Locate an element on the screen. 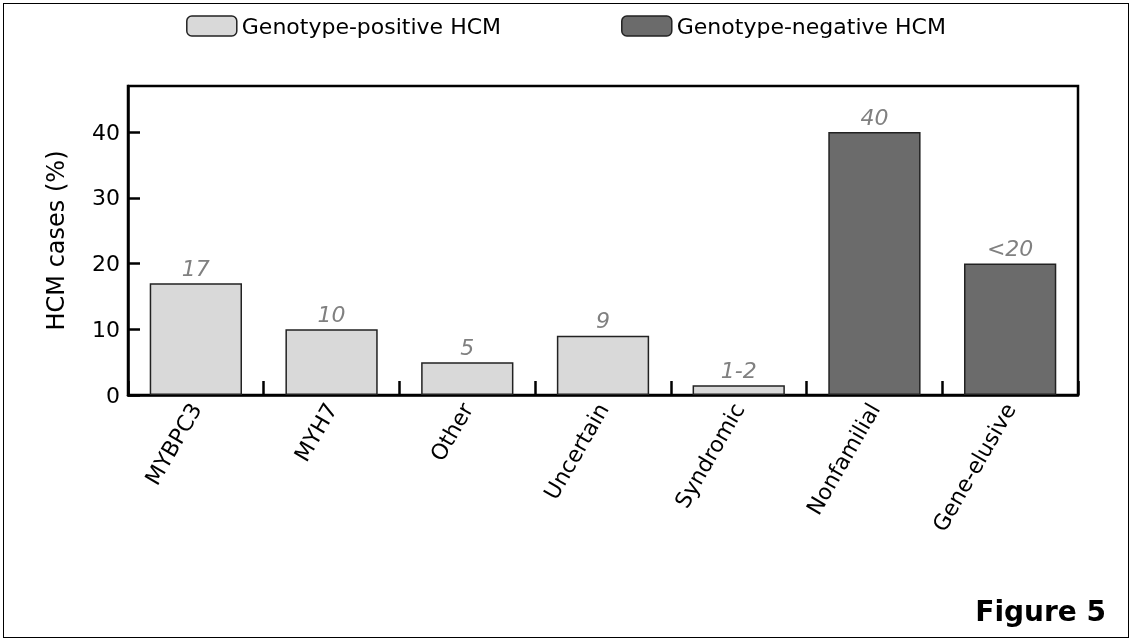  data-label: 5 is located at coordinates (467, 347).